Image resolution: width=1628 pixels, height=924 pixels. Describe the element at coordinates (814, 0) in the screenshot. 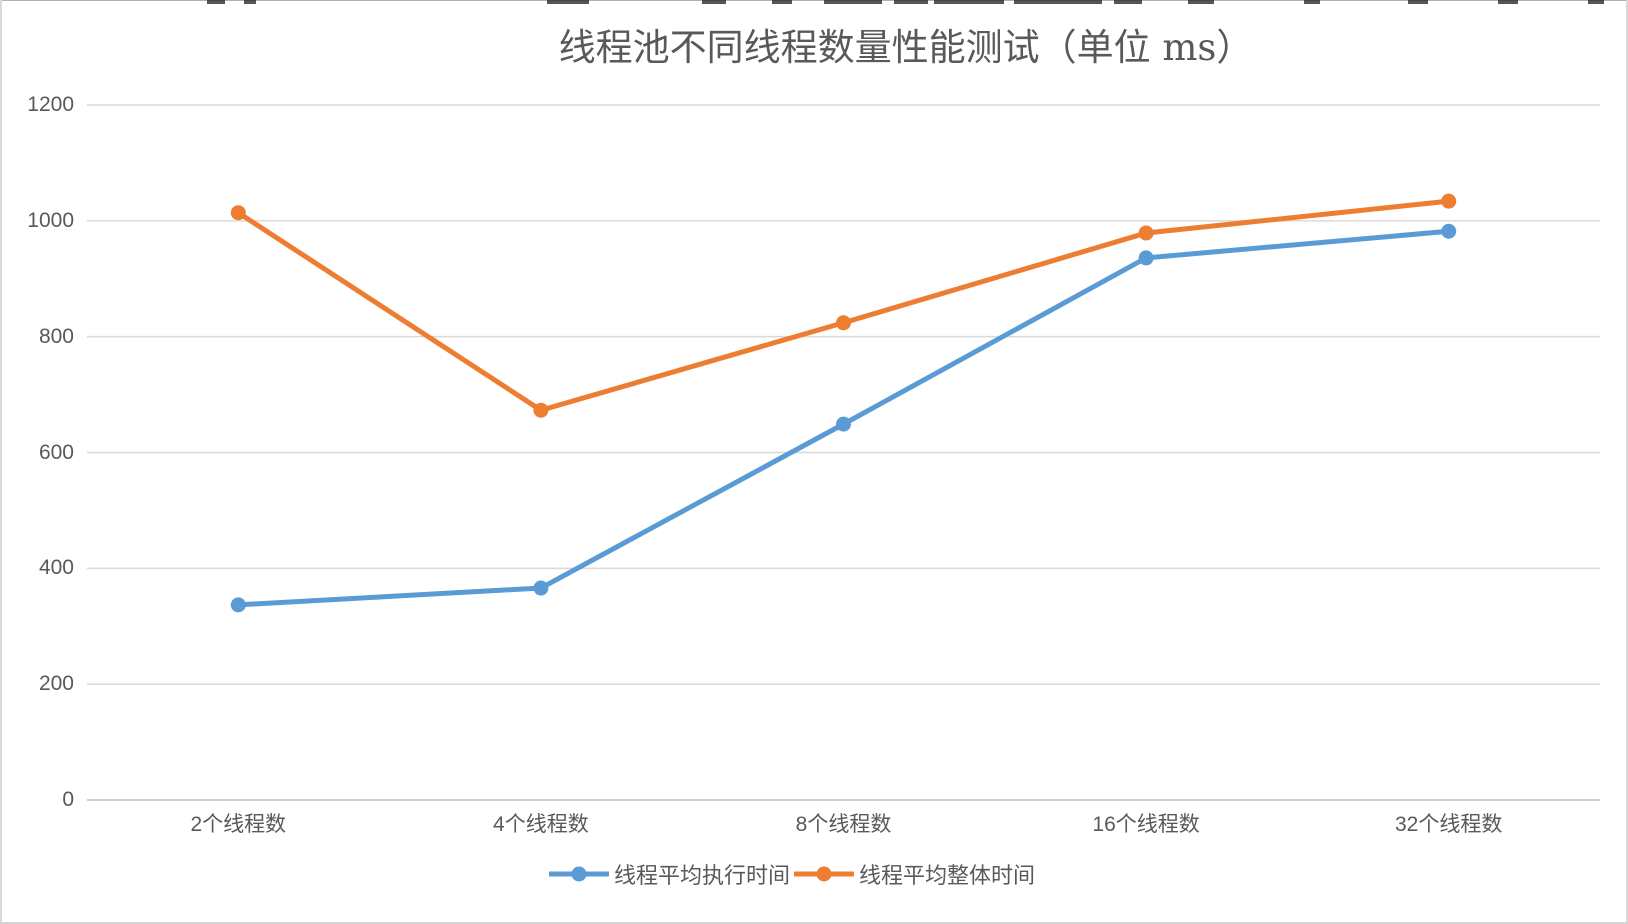

I see `top-hairline` at that location.